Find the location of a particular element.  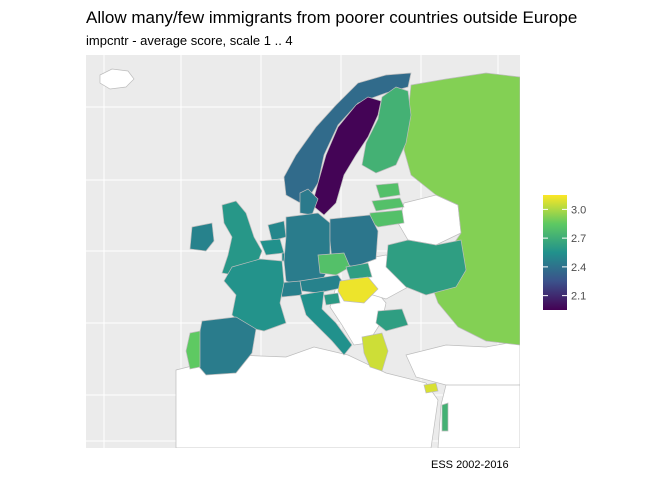

country-italy is located at coordinates (326, 323).